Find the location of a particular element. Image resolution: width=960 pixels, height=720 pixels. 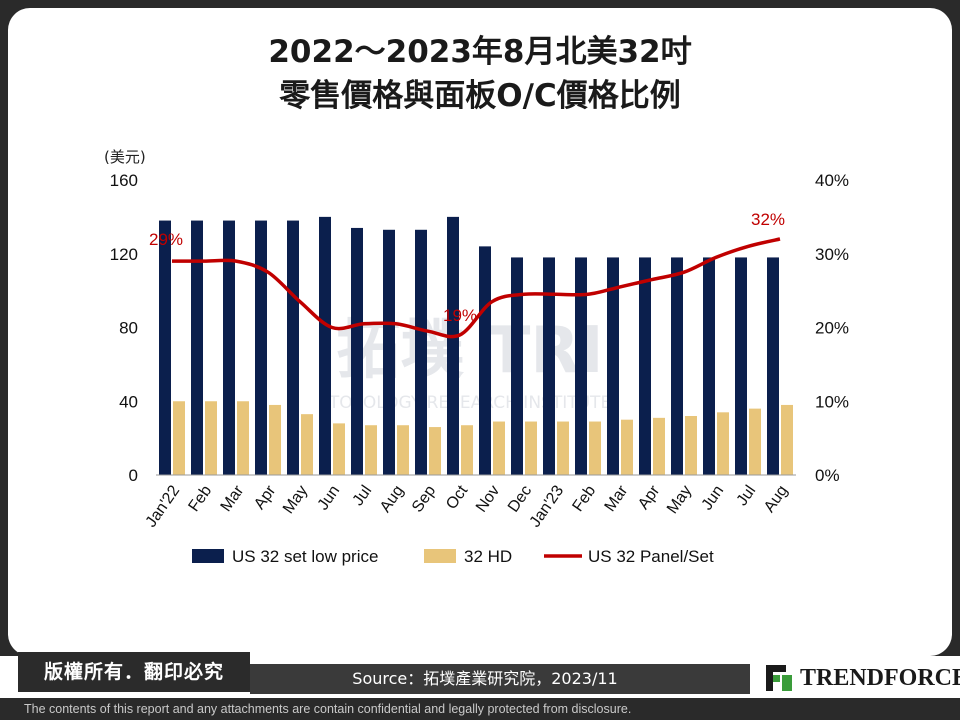

y-axis-left-tick: 80 is located at coordinates (128, 328).